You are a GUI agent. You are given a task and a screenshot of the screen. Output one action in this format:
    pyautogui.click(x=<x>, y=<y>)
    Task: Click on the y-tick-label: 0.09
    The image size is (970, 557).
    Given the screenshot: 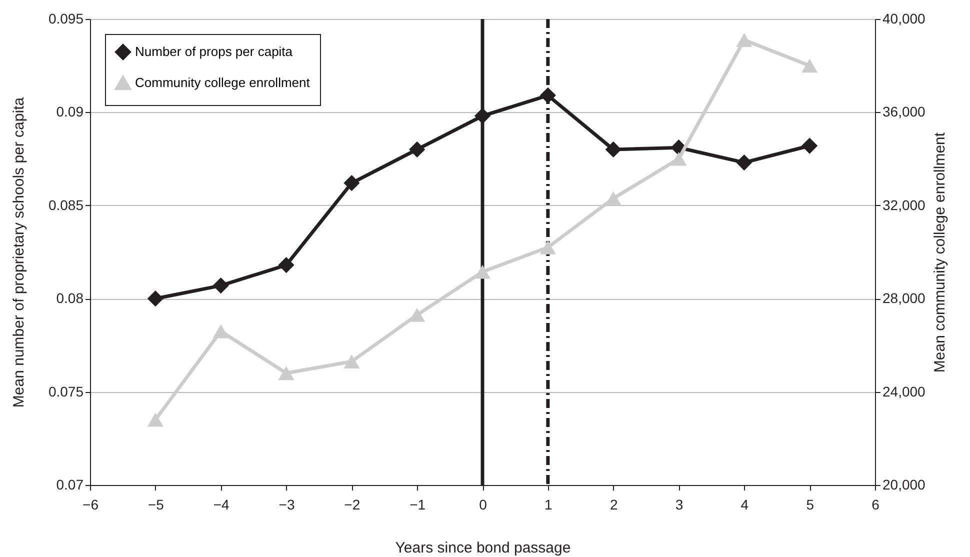 What is the action you would take?
    pyautogui.click(x=70, y=112)
    